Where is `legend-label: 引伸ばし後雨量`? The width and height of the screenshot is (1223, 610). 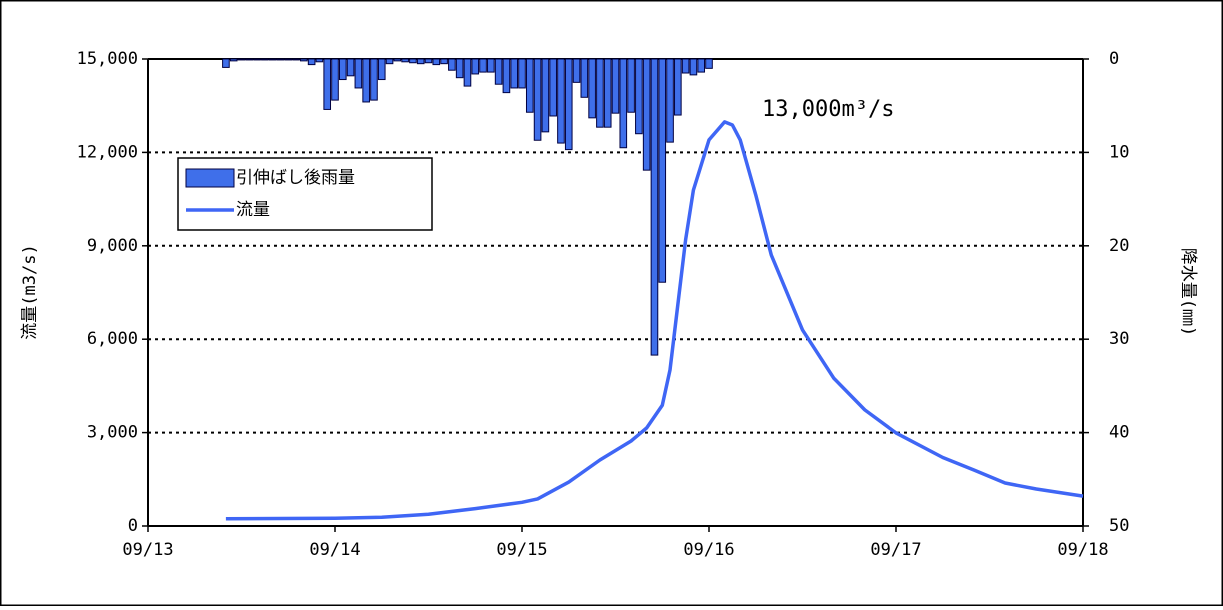 legend-label: 引伸ばし後雨量 is located at coordinates (295, 178).